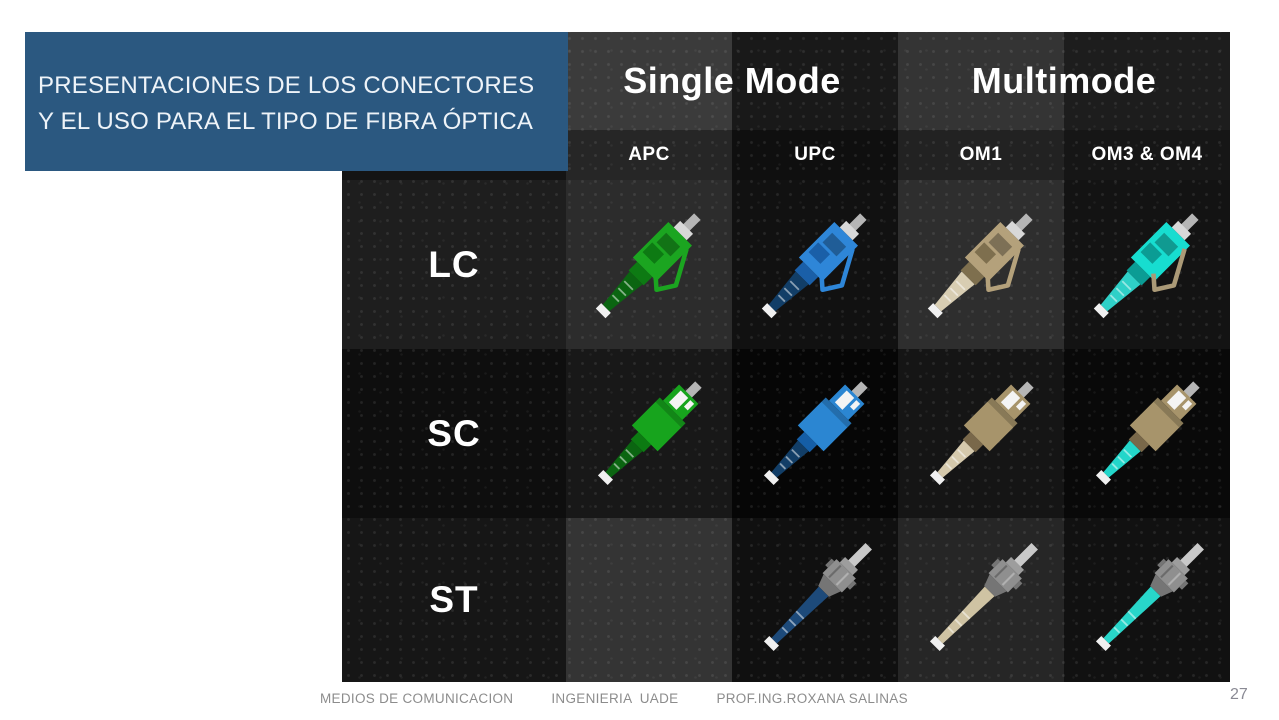 The width and height of the screenshot is (1279, 720). I want to click on group-header-single-mode: Single Mode, so click(732, 80).